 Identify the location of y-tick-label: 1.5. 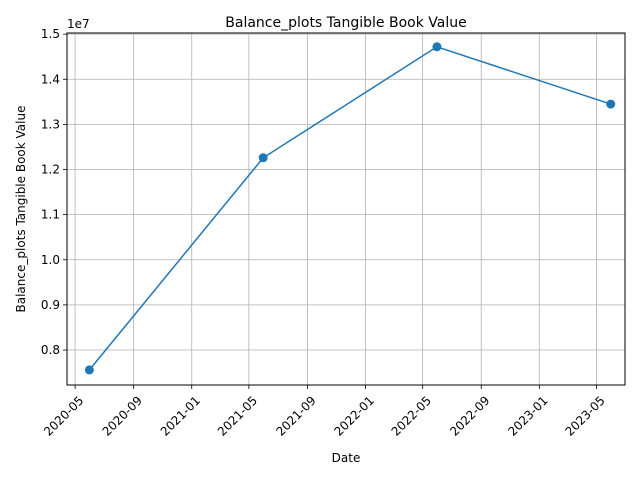
(50, 34).